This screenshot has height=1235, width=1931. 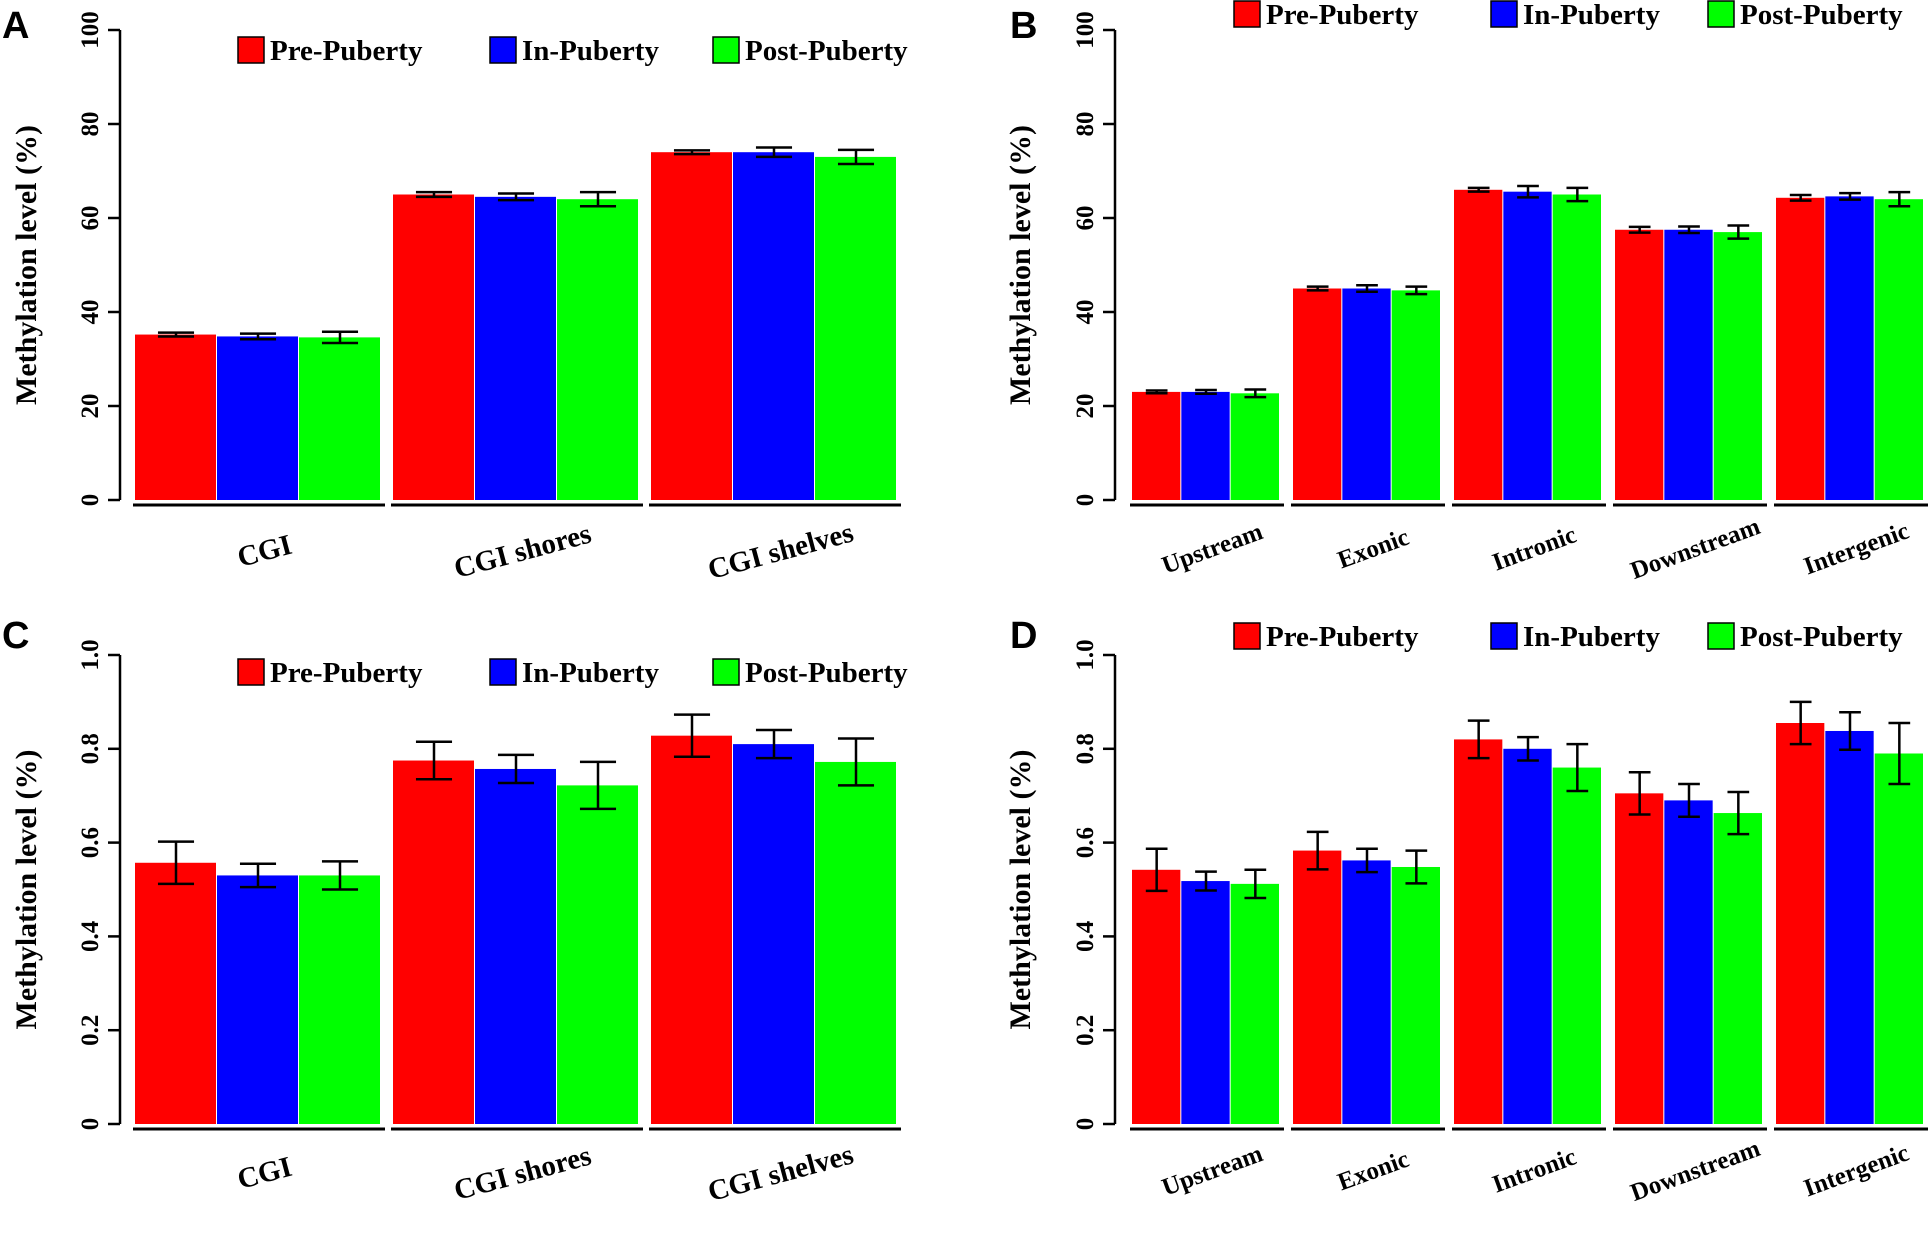 What do you see at coordinates (1023, 636) in the screenshot?
I see `panel-letter: D` at bounding box center [1023, 636].